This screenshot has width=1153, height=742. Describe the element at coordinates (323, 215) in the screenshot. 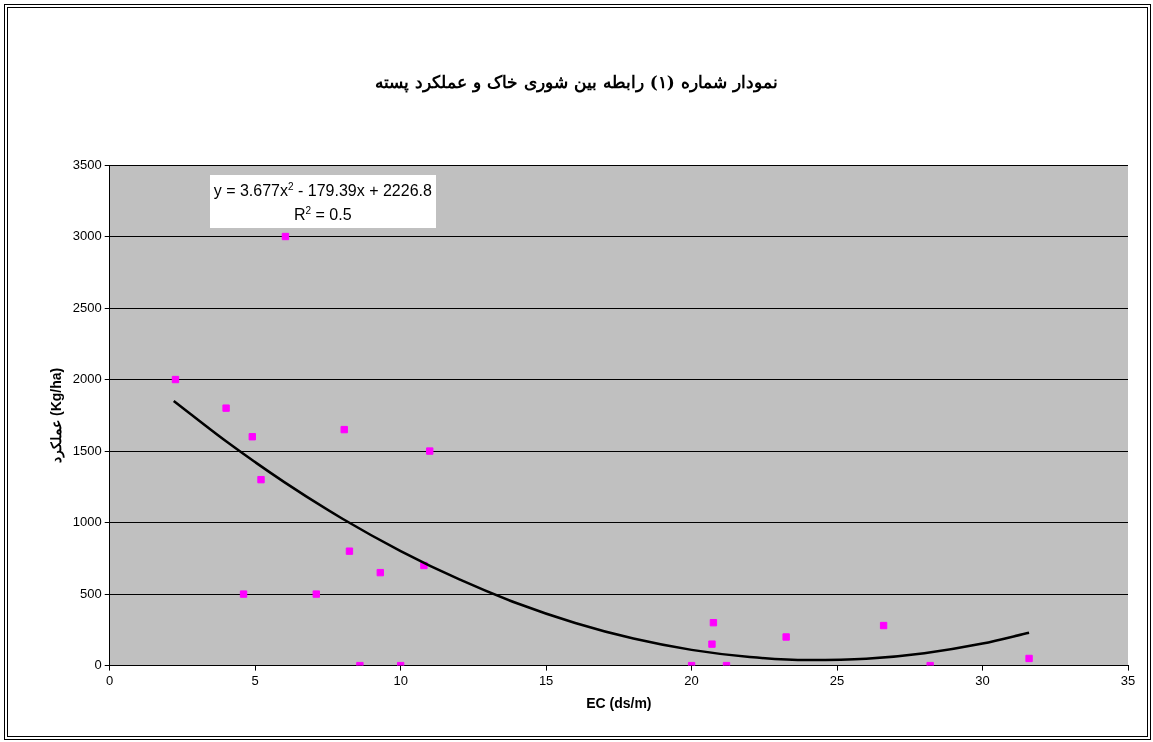

I see `annotation: R$^{2}$ = 0.5` at that location.